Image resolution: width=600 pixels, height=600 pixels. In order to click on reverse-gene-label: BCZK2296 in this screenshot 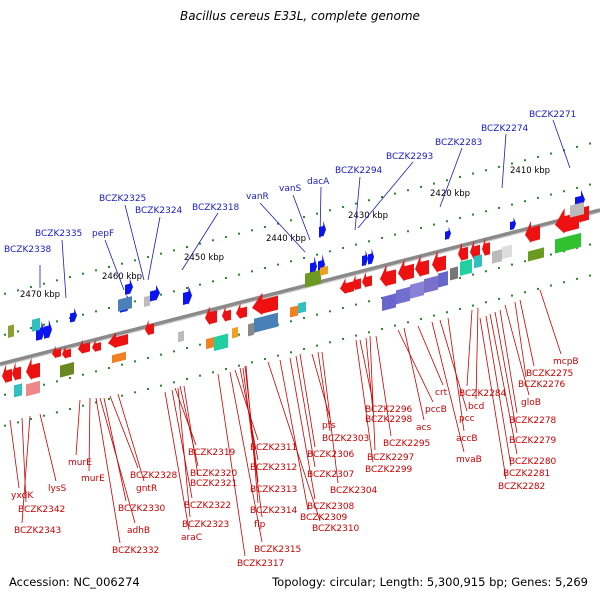, I will do `click(389, 410)`.